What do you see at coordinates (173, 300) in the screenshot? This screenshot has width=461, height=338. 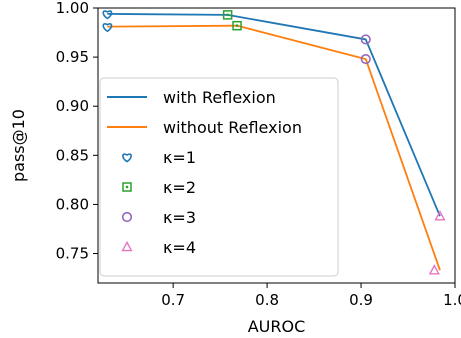 I see `x-tick-label: 0.7` at bounding box center [173, 300].